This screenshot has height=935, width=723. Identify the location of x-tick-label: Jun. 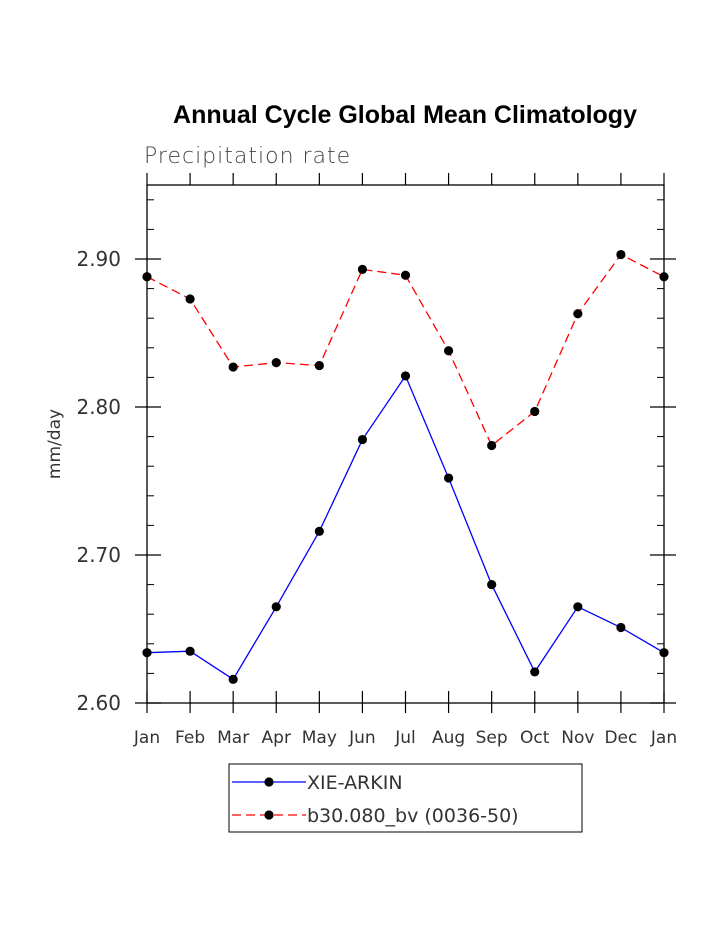
(362, 738).